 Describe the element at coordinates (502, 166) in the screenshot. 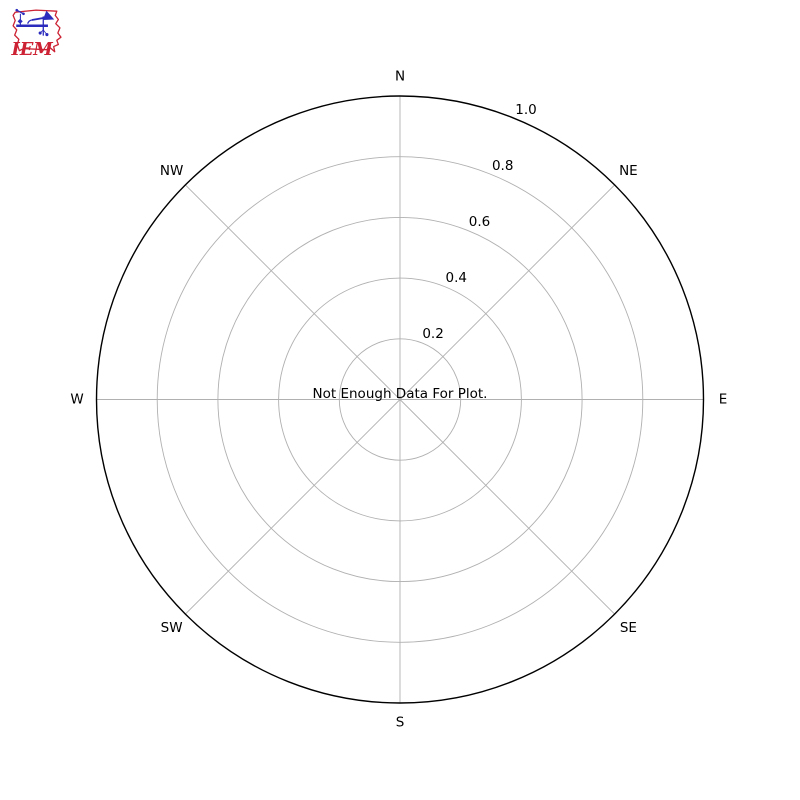

I see `radial-tick-label: 0.8` at that location.